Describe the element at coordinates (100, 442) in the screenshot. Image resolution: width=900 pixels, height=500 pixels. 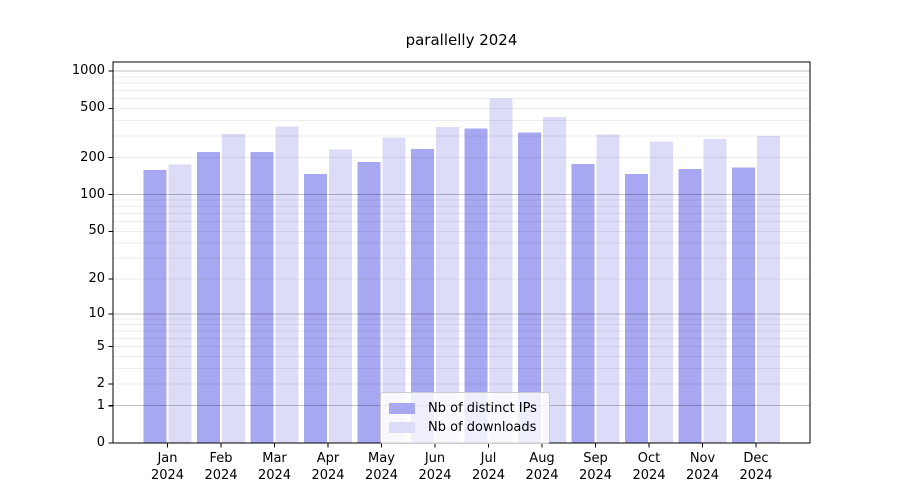
I see `y-tick-label: 0` at that location.